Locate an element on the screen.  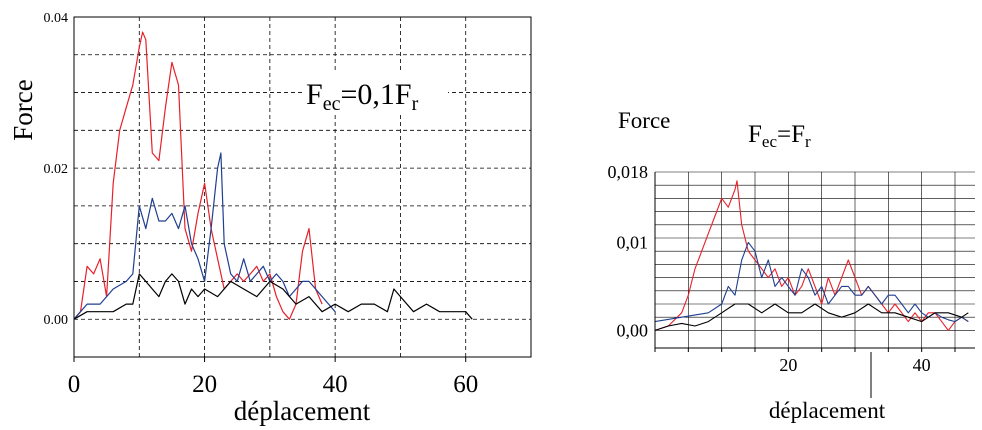
right-xlabel: déplacement is located at coordinates (827, 410).